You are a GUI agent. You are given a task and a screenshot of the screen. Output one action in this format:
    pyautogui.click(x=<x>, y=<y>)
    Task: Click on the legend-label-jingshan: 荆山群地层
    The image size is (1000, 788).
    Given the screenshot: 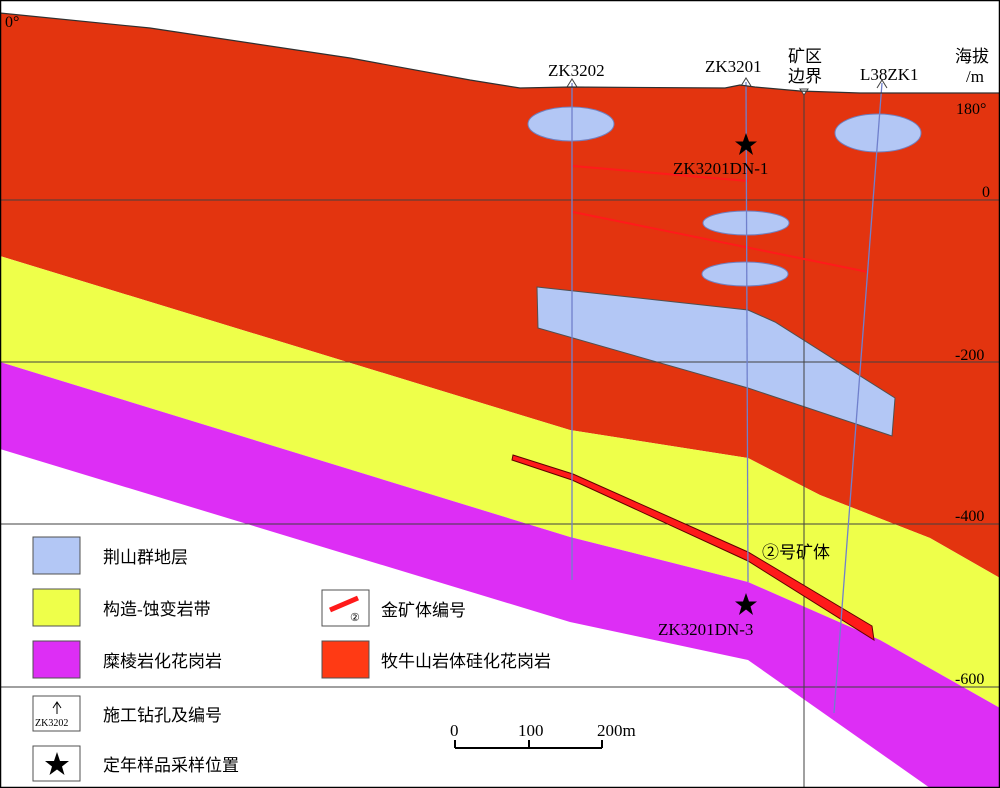 What is the action you would take?
    pyautogui.click(x=145, y=557)
    